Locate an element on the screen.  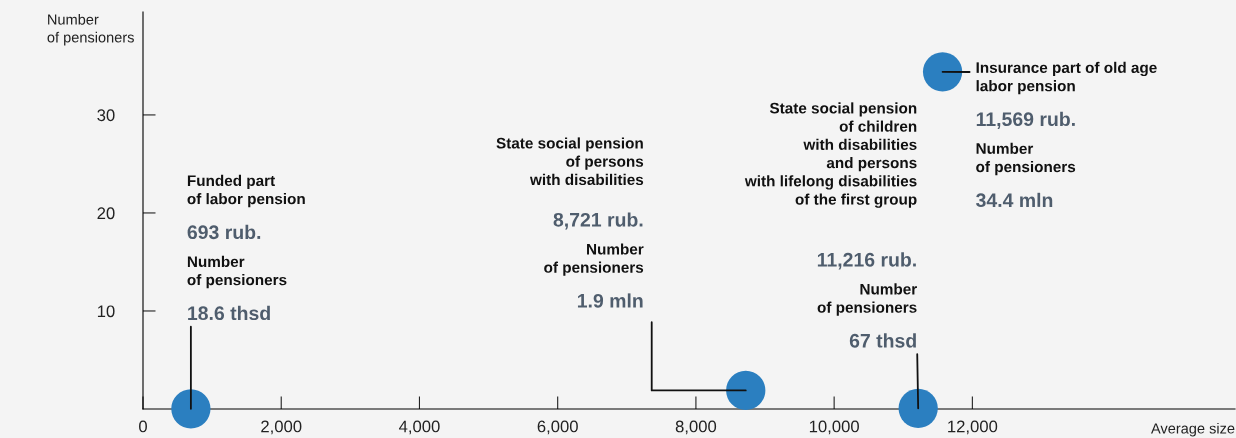
x-tick-label: 6,000 is located at coordinates (557, 427).